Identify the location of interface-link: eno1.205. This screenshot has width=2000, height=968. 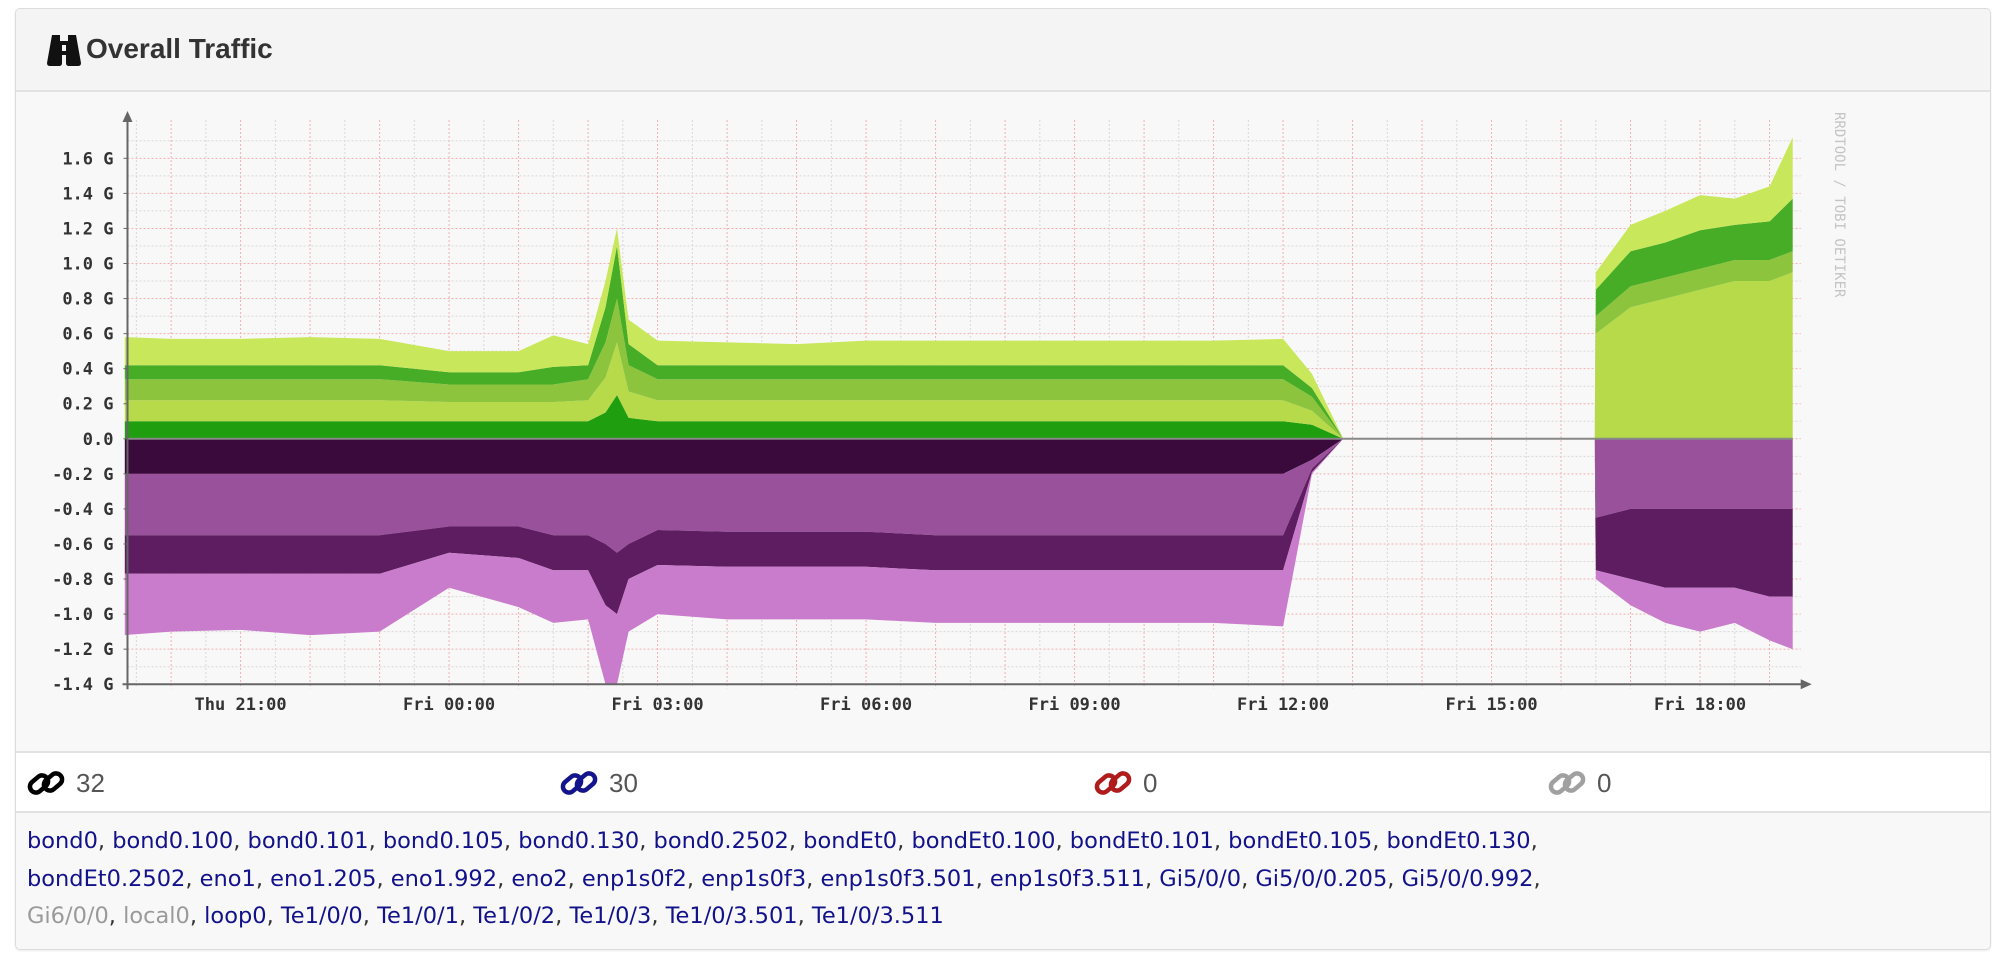
(323, 878).